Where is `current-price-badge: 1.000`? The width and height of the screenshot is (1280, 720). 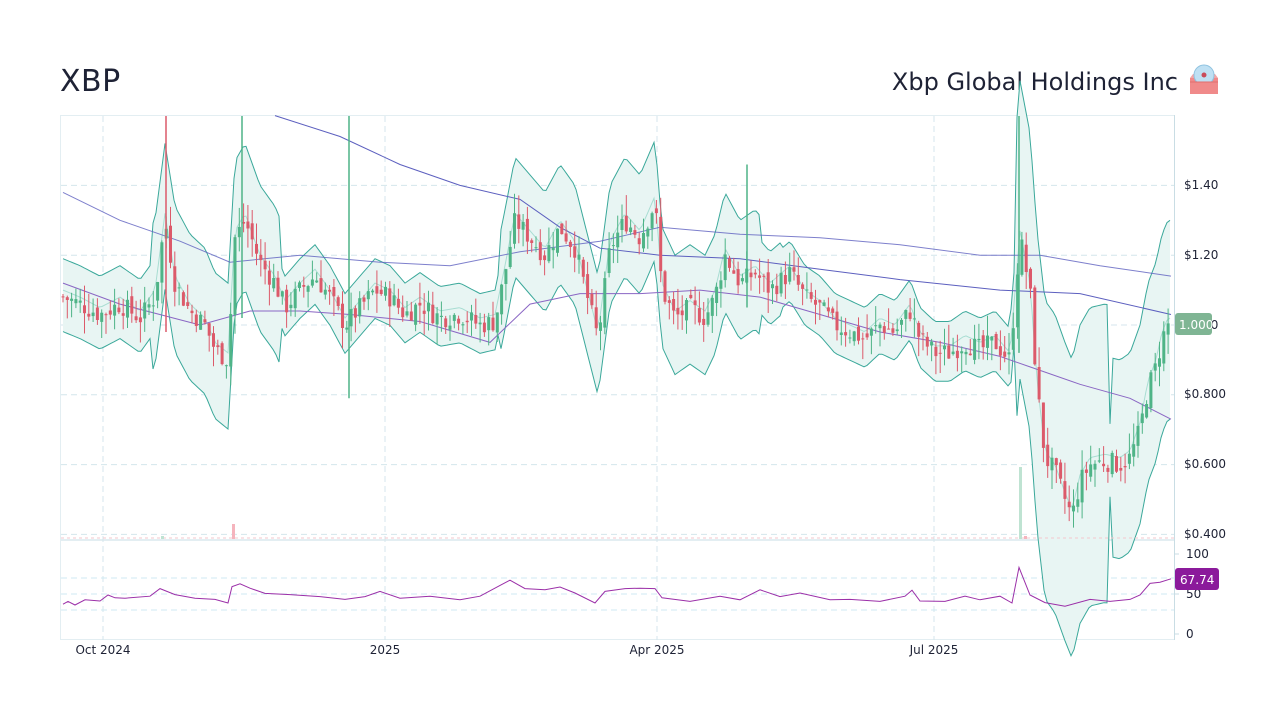 current-price-badge: 1.000 is located at coordinates (1194, 324).